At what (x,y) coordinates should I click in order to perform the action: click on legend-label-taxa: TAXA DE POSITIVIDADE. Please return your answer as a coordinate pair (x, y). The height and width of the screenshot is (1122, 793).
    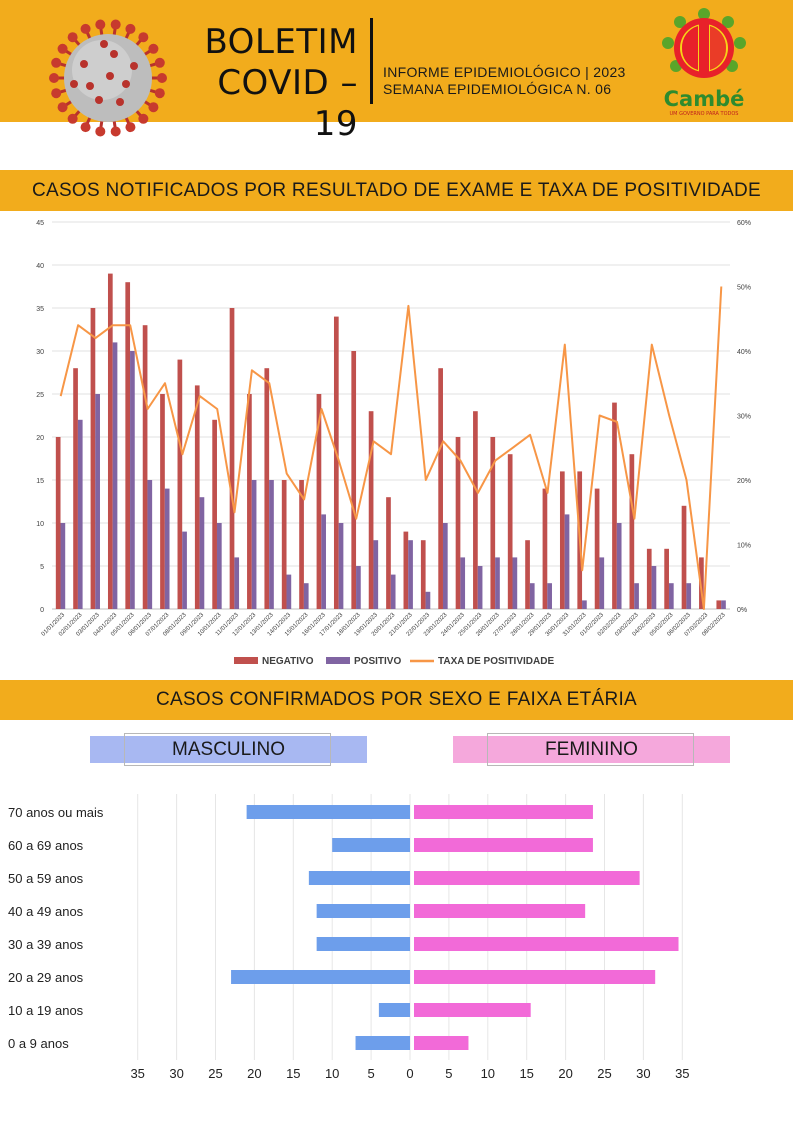
    Looking at the image, I should click on (496, 661).